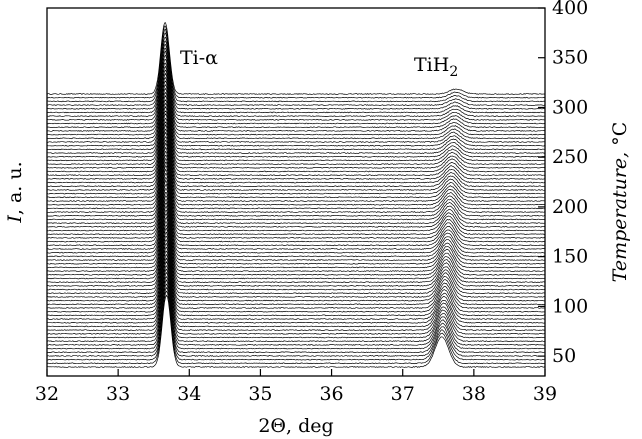  What do you see at coordinates (199, 58) in the screenshot?
I see `peak-label-ti-alpha: Ti-α` at bounding box center [199, 58].